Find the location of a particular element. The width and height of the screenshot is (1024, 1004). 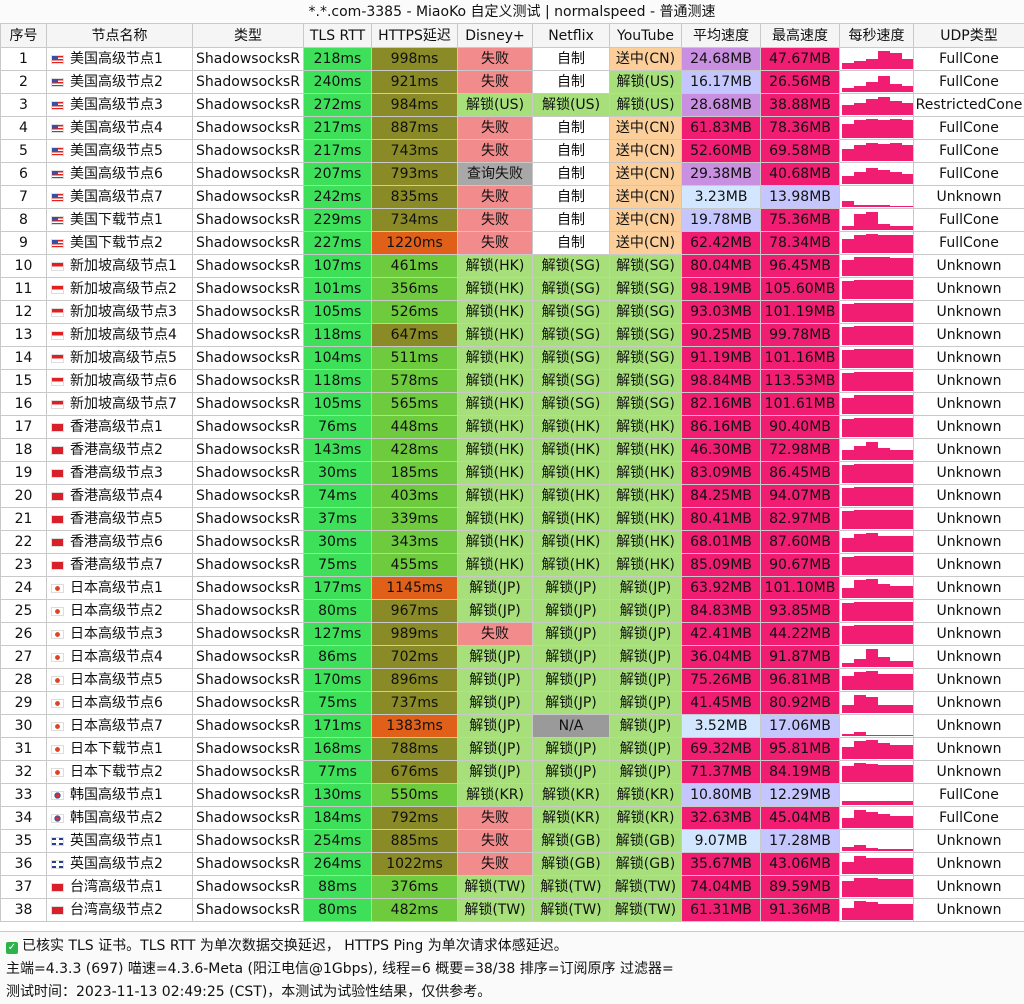

disney-status-cell: 解锁(US) is located at coordinates (495, 105).